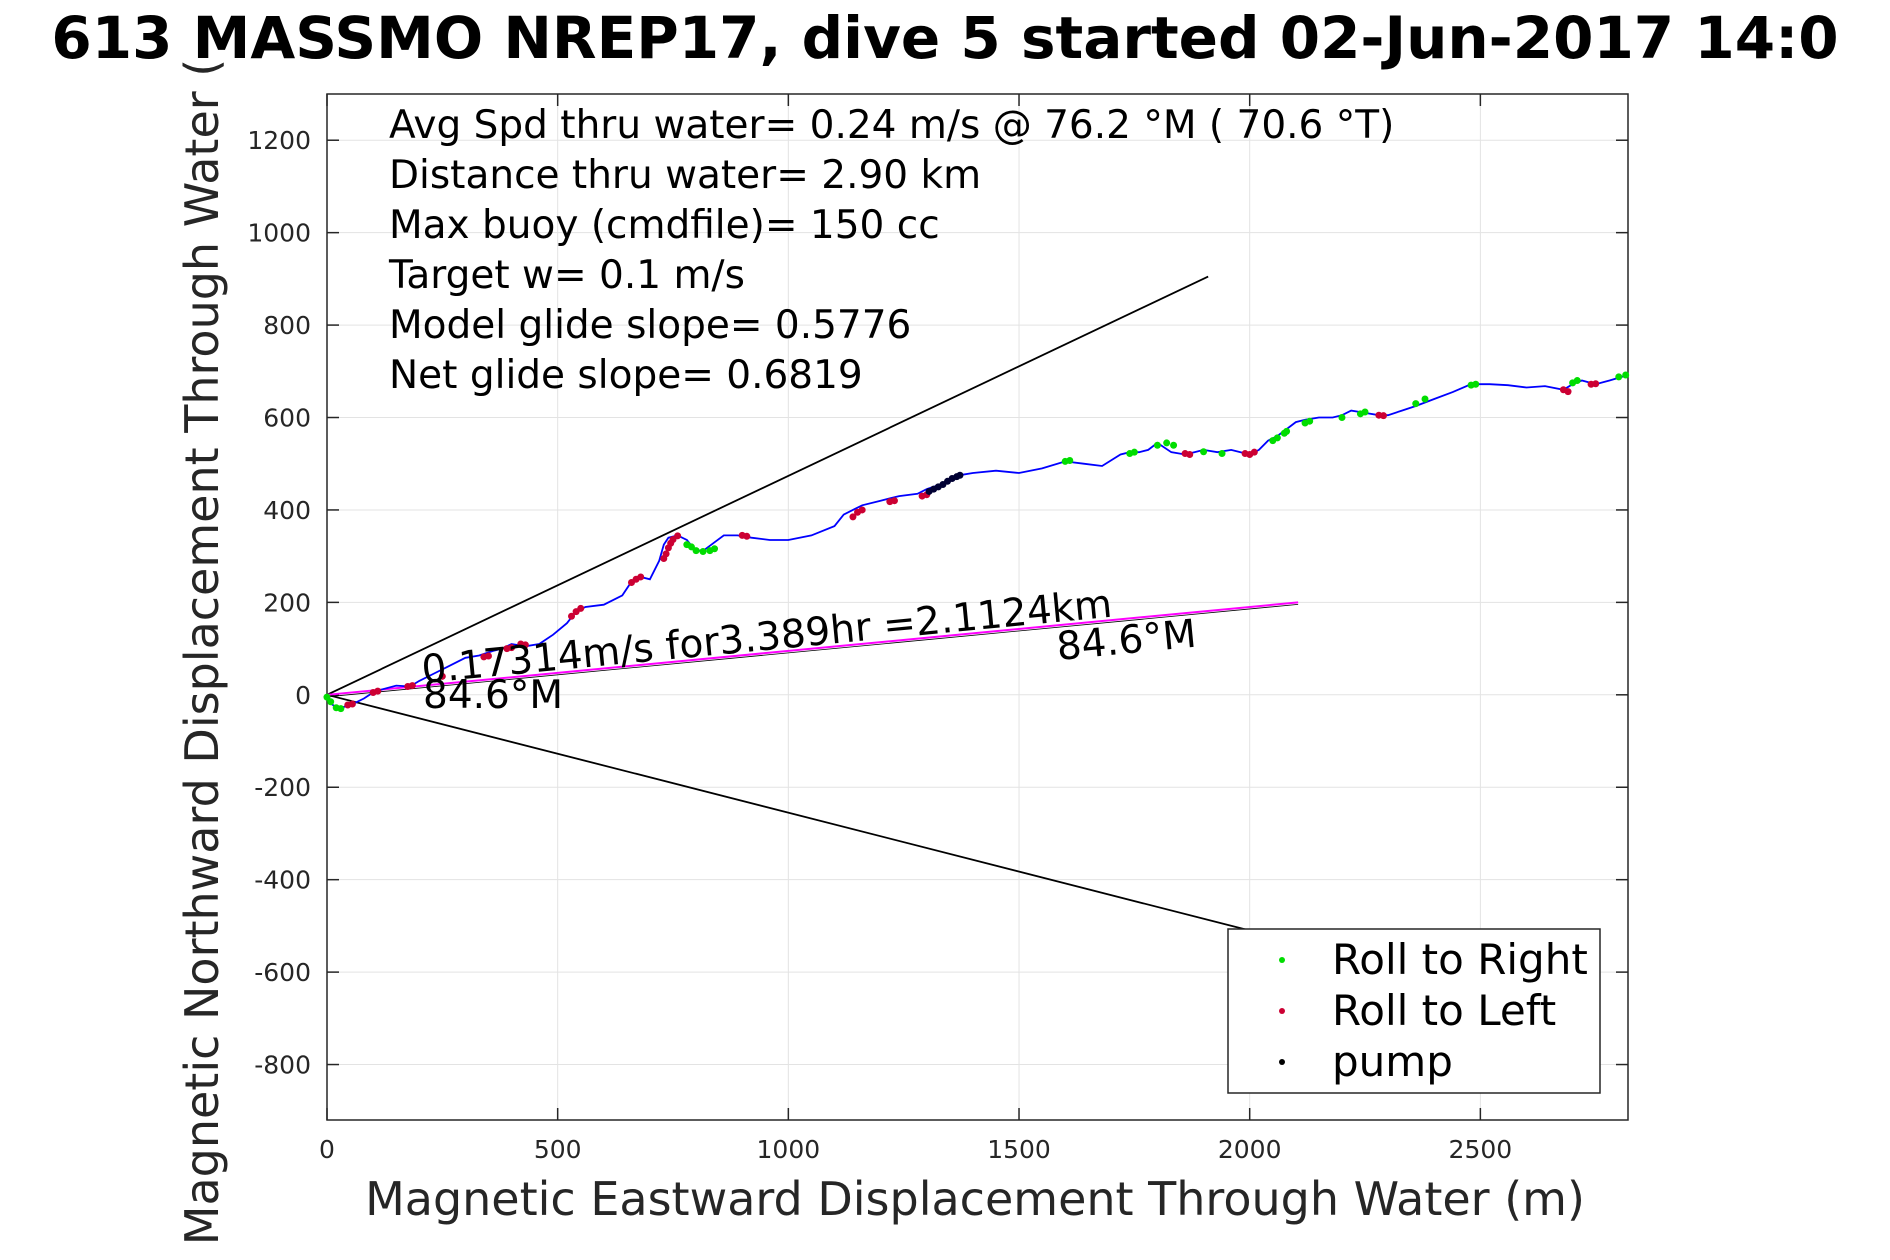 The image size is (1890, 1260). I want to click on current-vector-shadow, so click(812, 650).